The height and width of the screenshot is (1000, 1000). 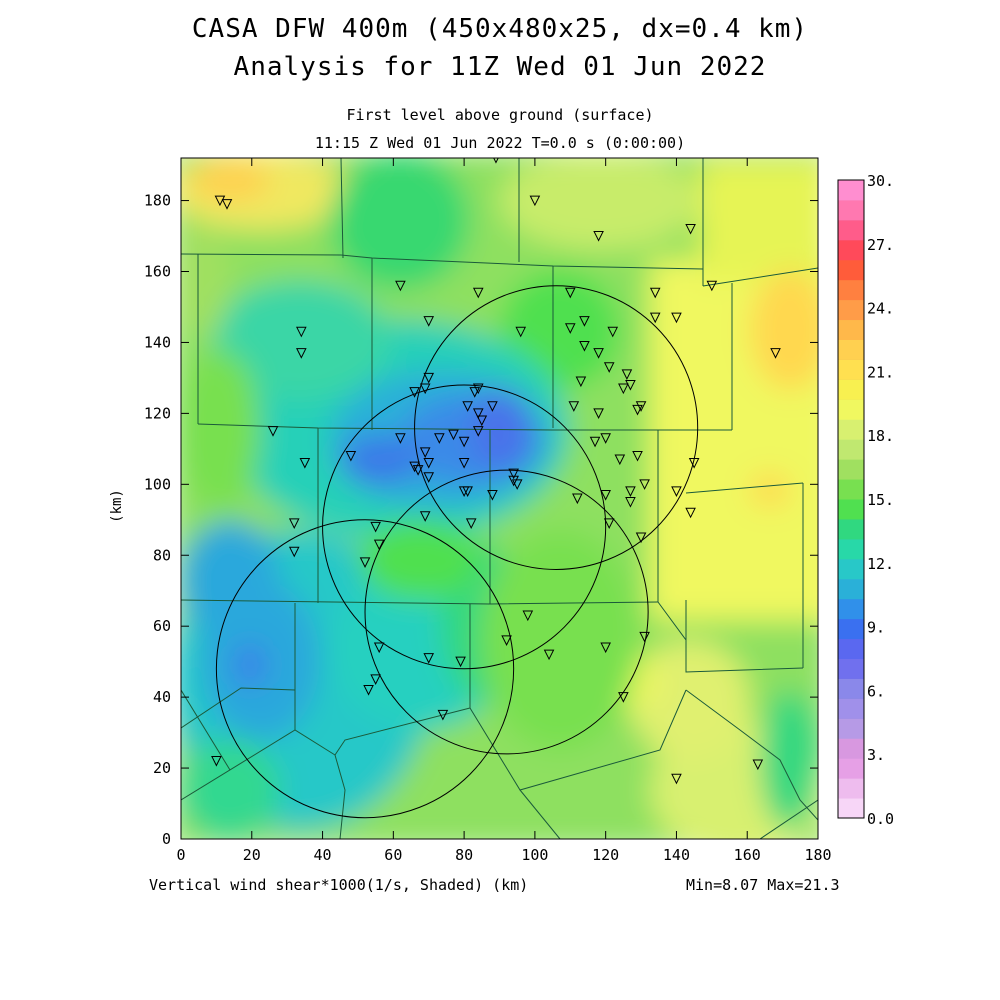 What do you see at coordinates (162, 626) in the screenshot?
I see `y-tick-label: 60` at bounding box center [162, 626].